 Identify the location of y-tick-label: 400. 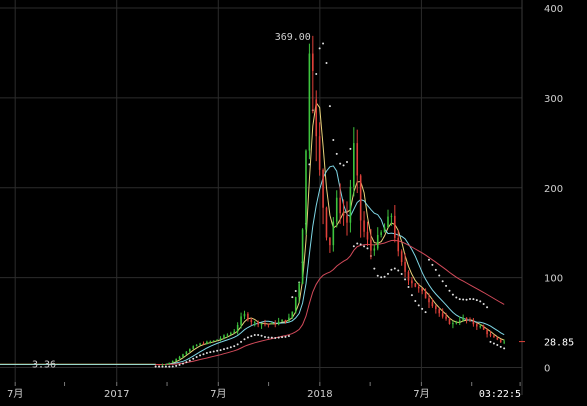
(553, 9).